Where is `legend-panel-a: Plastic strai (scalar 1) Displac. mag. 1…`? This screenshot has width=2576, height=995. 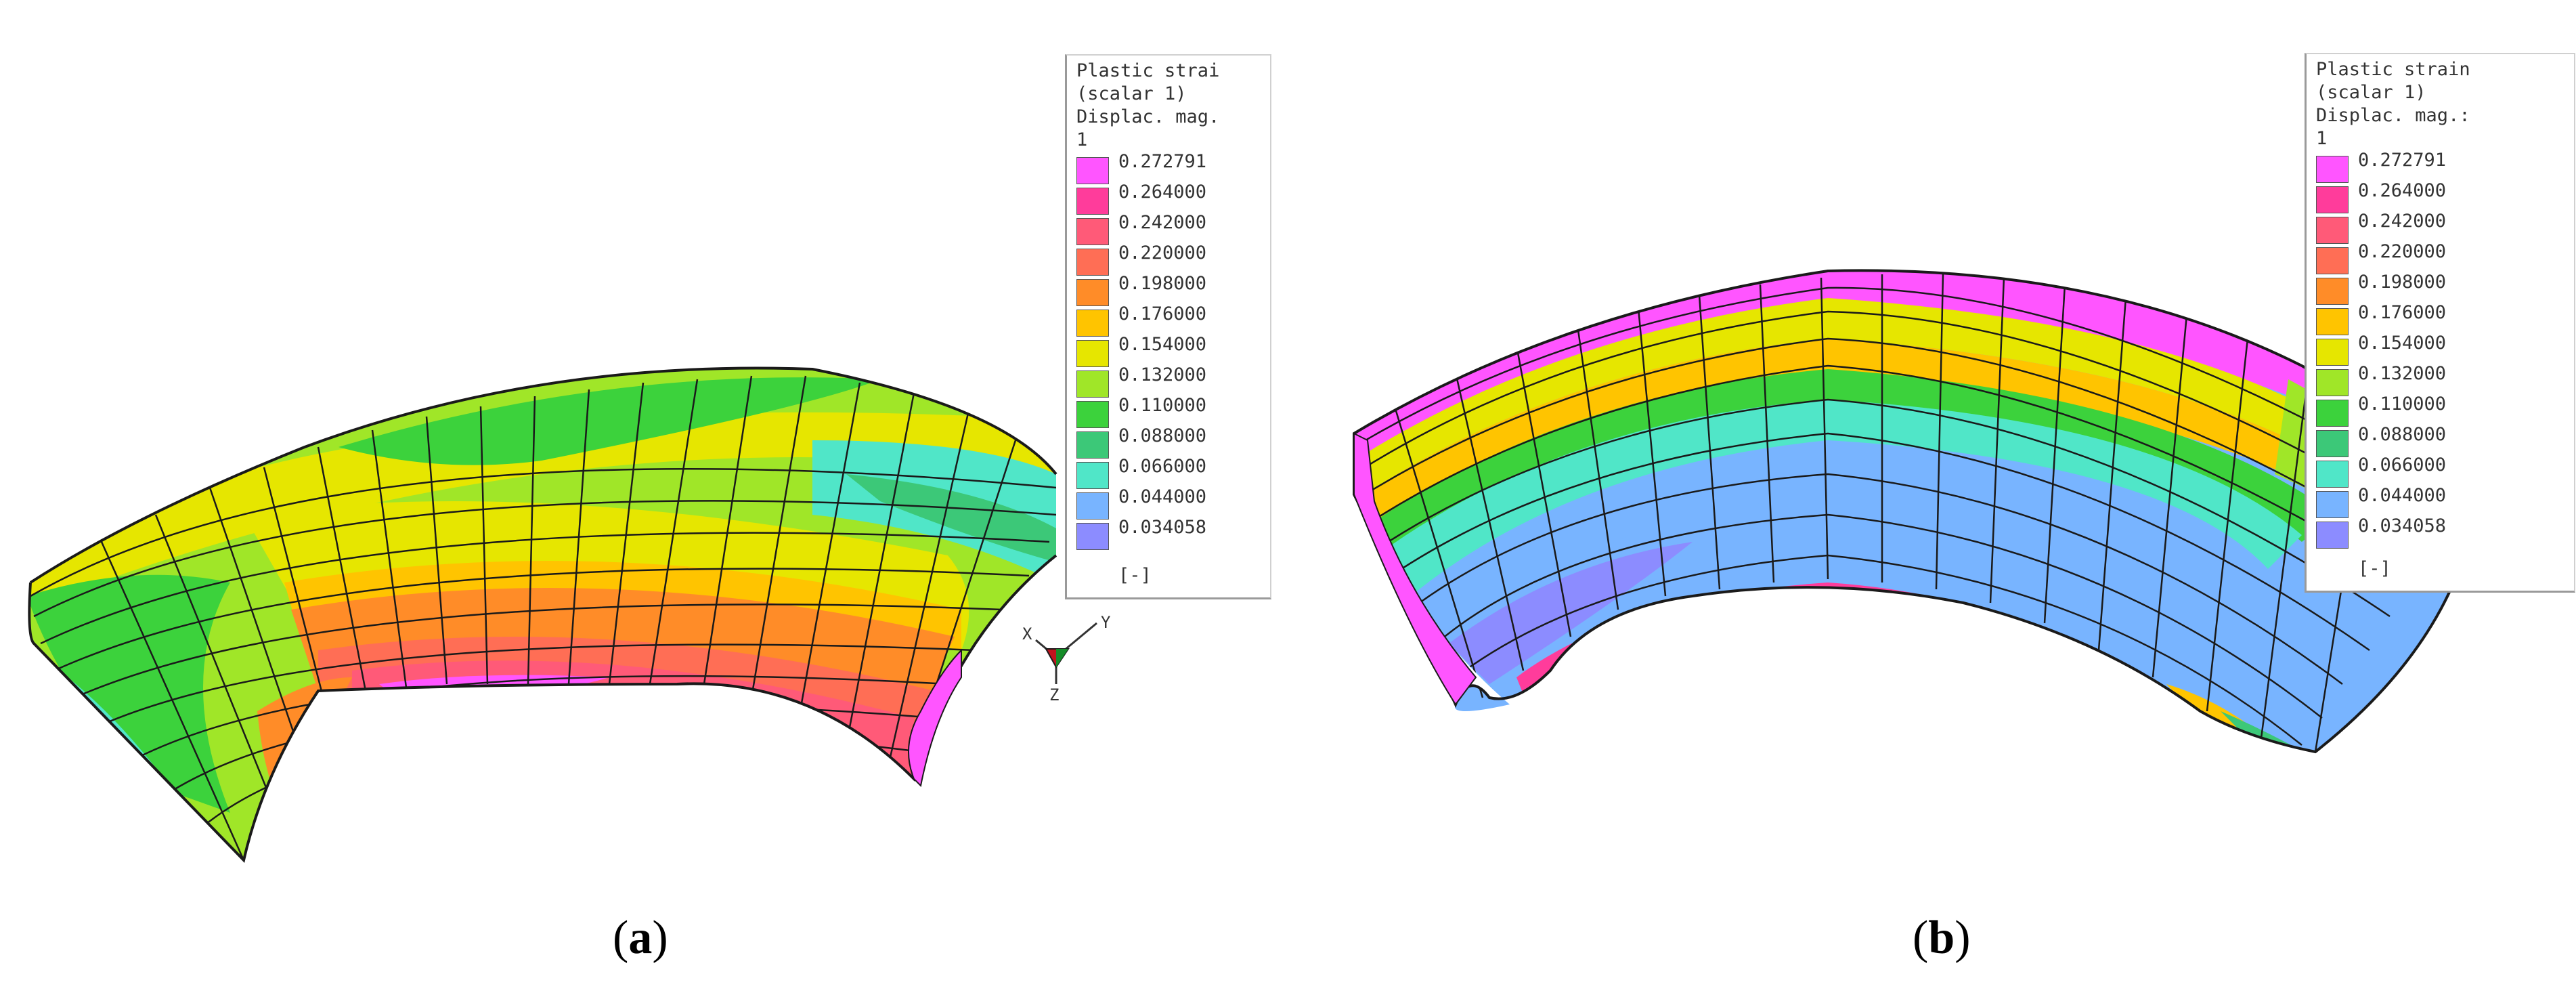 legend-panel-a: Plastic strai (scalar 1) Displac. mag. 1… is located at coordinates (1168, 326).